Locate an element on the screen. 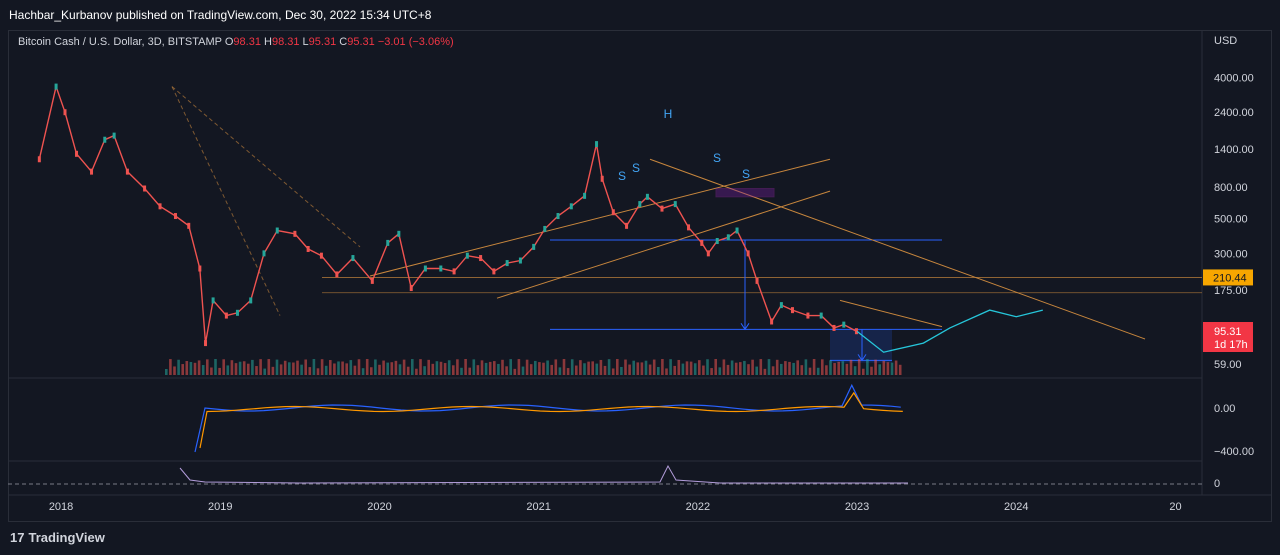  pattern-label: H is located at coordinates (668, 114).